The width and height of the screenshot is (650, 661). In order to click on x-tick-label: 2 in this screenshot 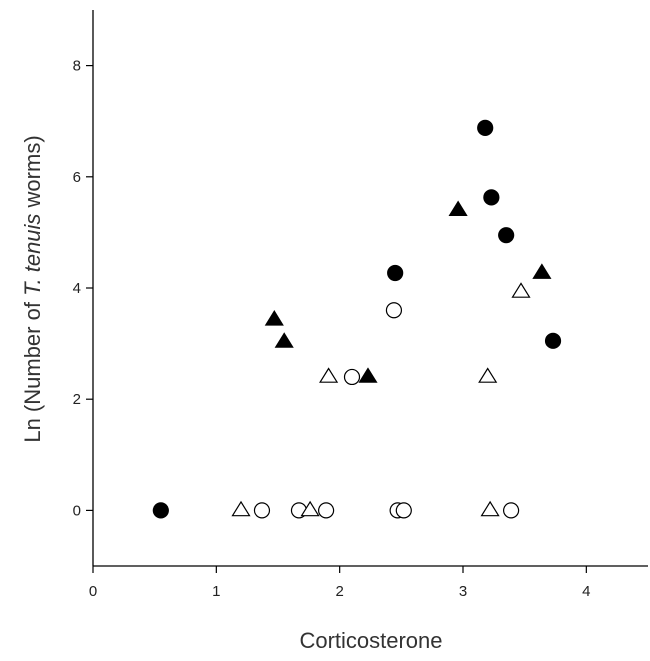, I will do `click(339, 591)`.